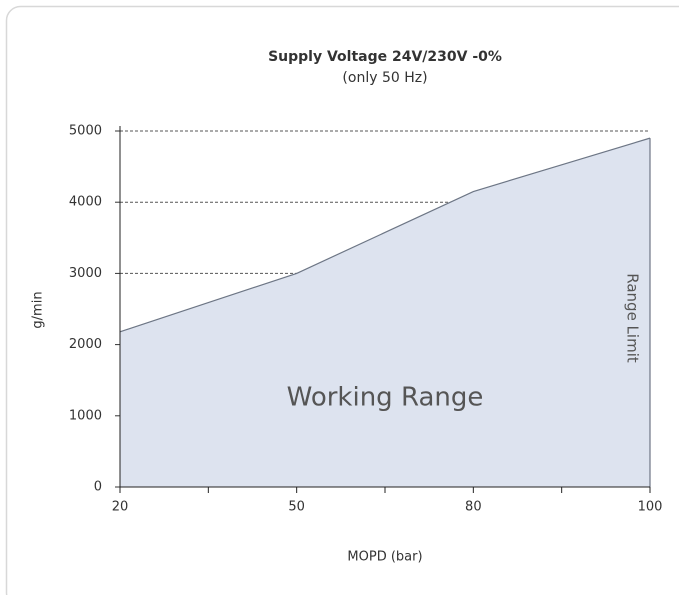 This screenshot has height=595, width=679. I want to click on annotation: Working Range, so click(385, 398).